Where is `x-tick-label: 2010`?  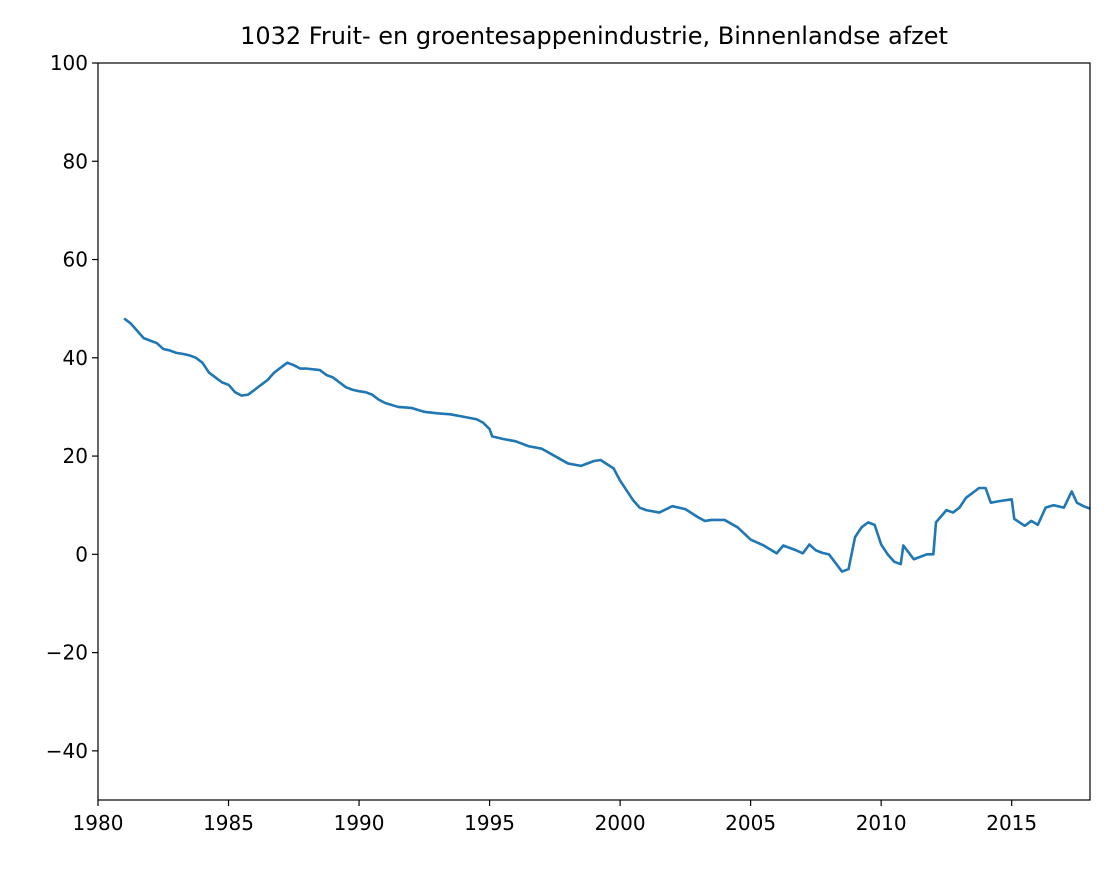 x-tick-label: 2010 is located at coordinates (881, 823).